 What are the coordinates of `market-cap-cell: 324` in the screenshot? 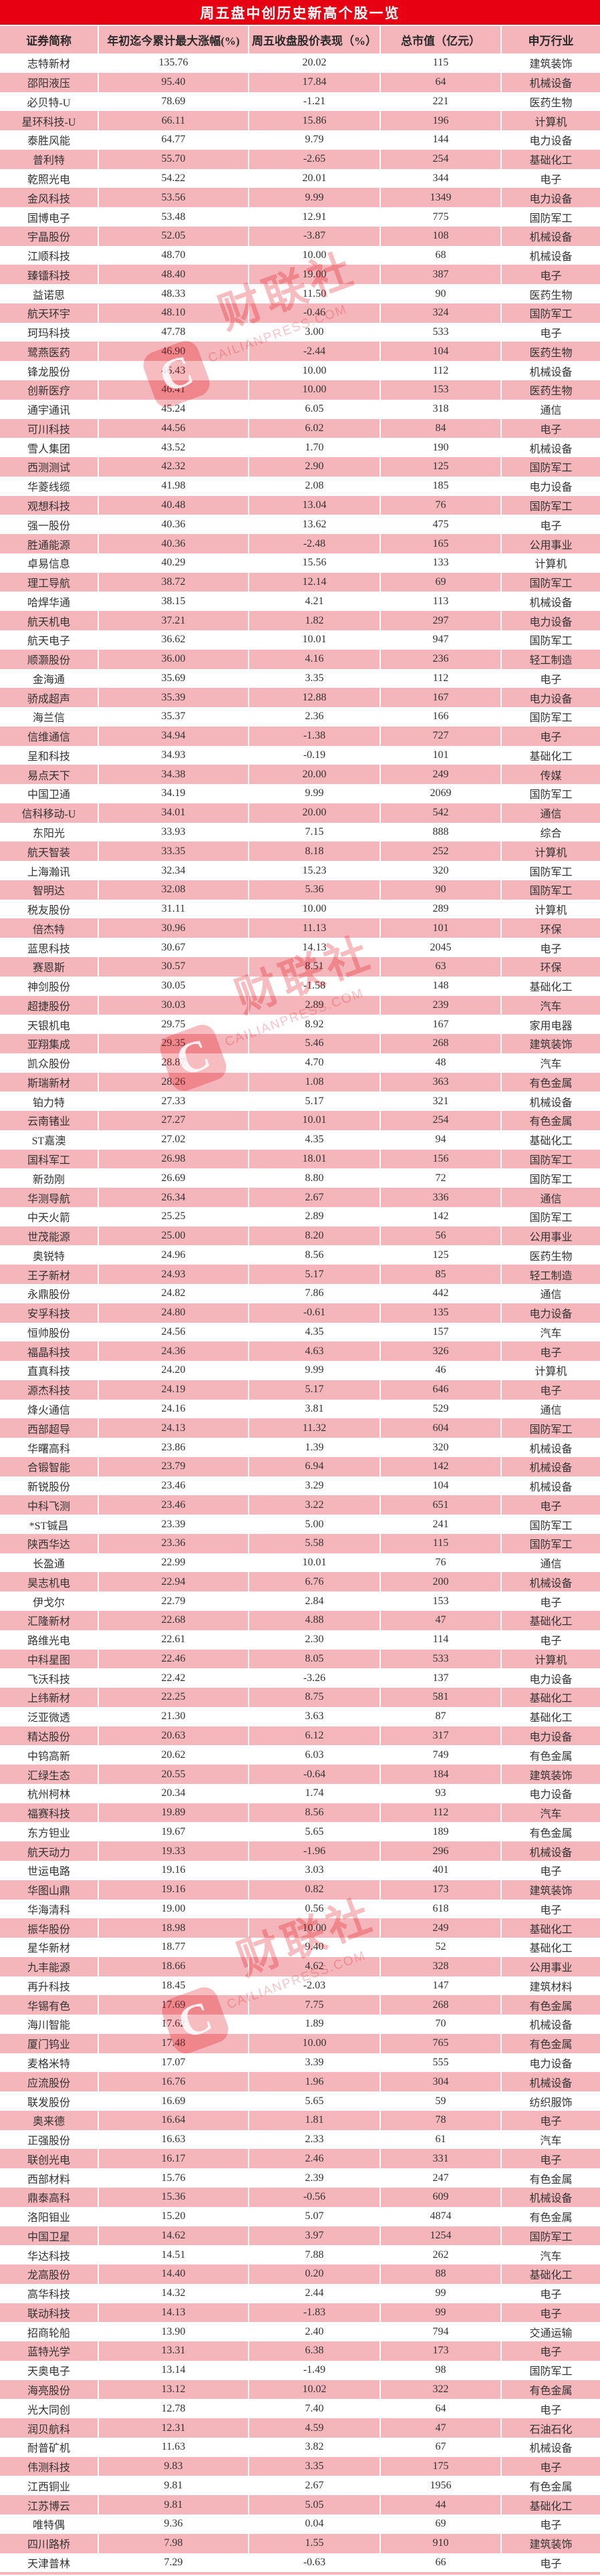 It's located at (441, 313).